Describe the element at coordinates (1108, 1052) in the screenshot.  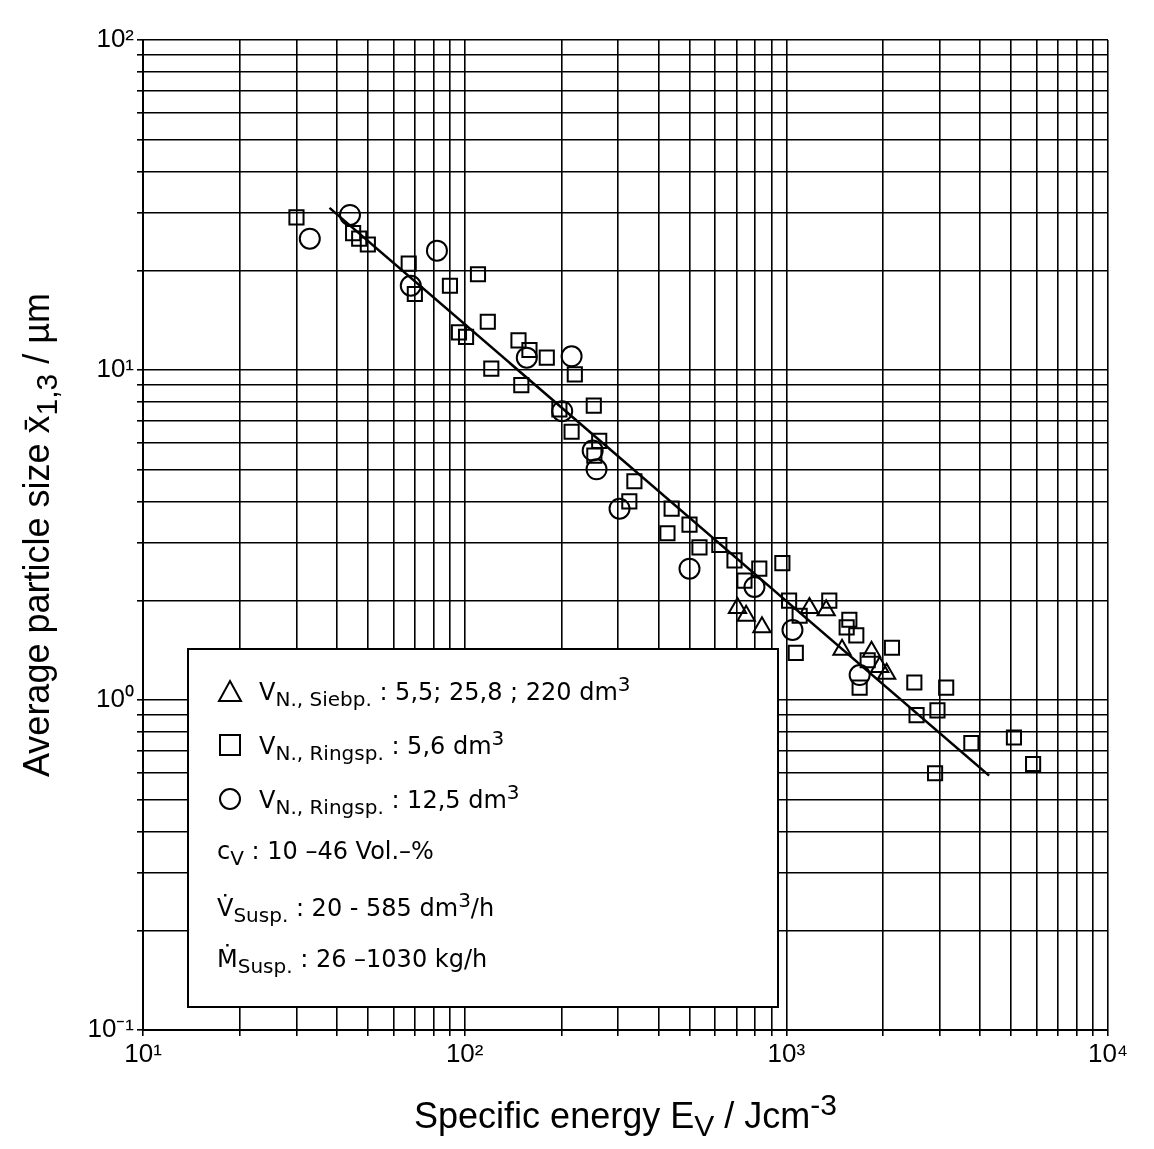
I see `x-tick-label: 10⁴` at that location.